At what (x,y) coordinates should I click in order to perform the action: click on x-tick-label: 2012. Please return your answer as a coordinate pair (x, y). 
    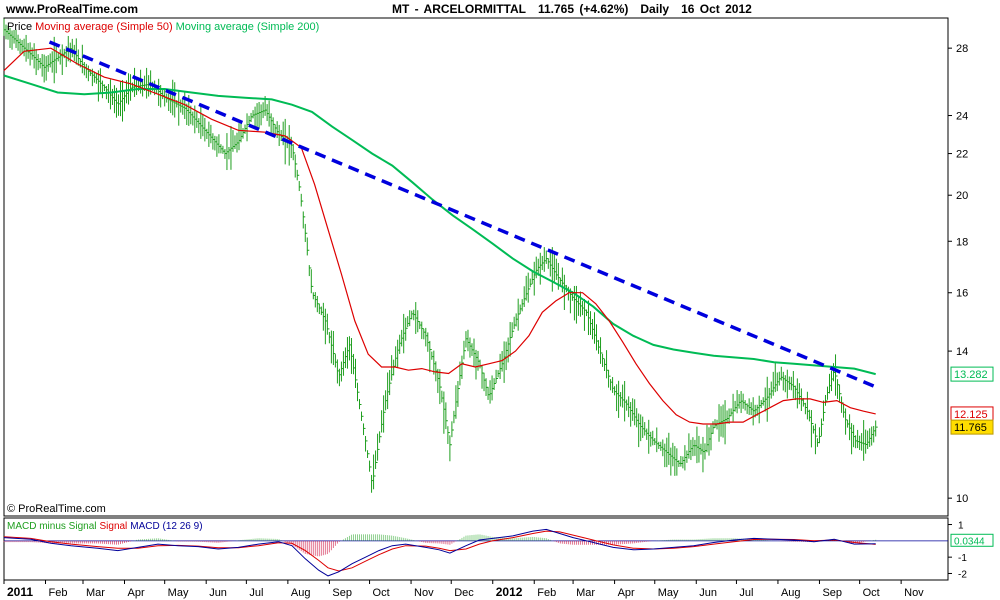
    Looking at the image, I should click on (509, 592).